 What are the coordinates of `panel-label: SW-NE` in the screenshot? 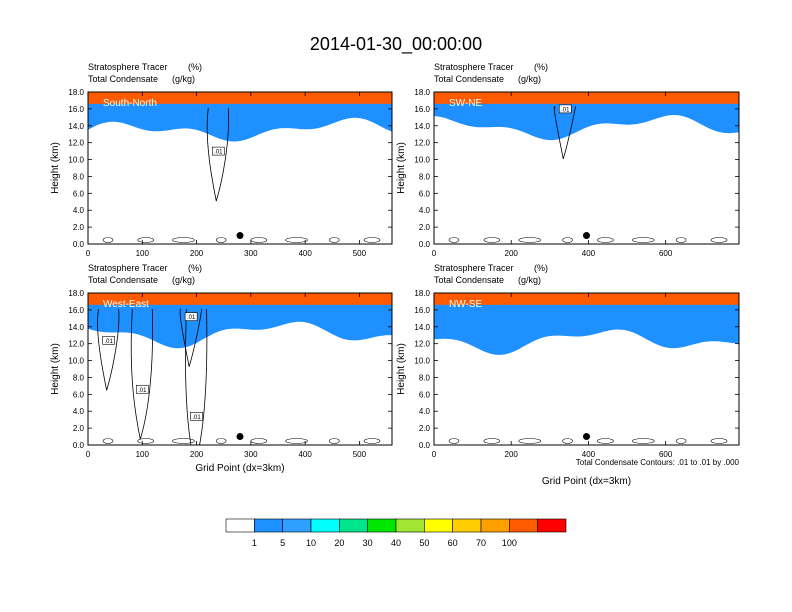 It's located at (465, 103).